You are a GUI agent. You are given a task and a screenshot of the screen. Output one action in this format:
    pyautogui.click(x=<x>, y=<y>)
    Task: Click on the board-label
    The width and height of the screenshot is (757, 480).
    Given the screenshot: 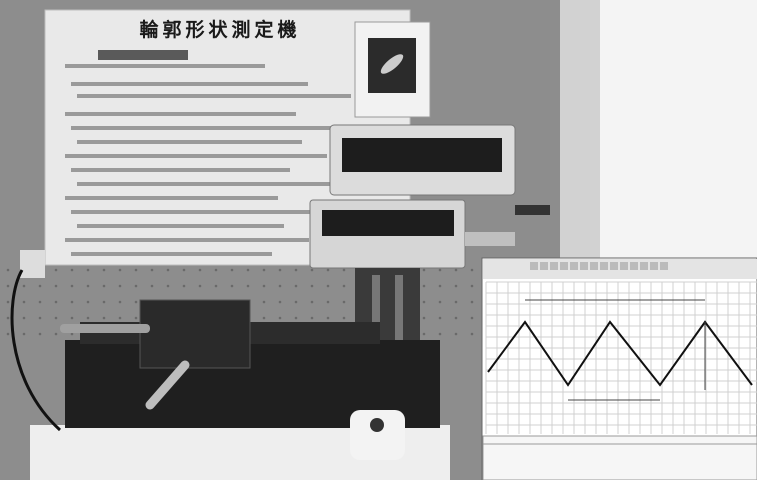 What is the action you would take?
    pyautogui.click(x=143, y=55)
    